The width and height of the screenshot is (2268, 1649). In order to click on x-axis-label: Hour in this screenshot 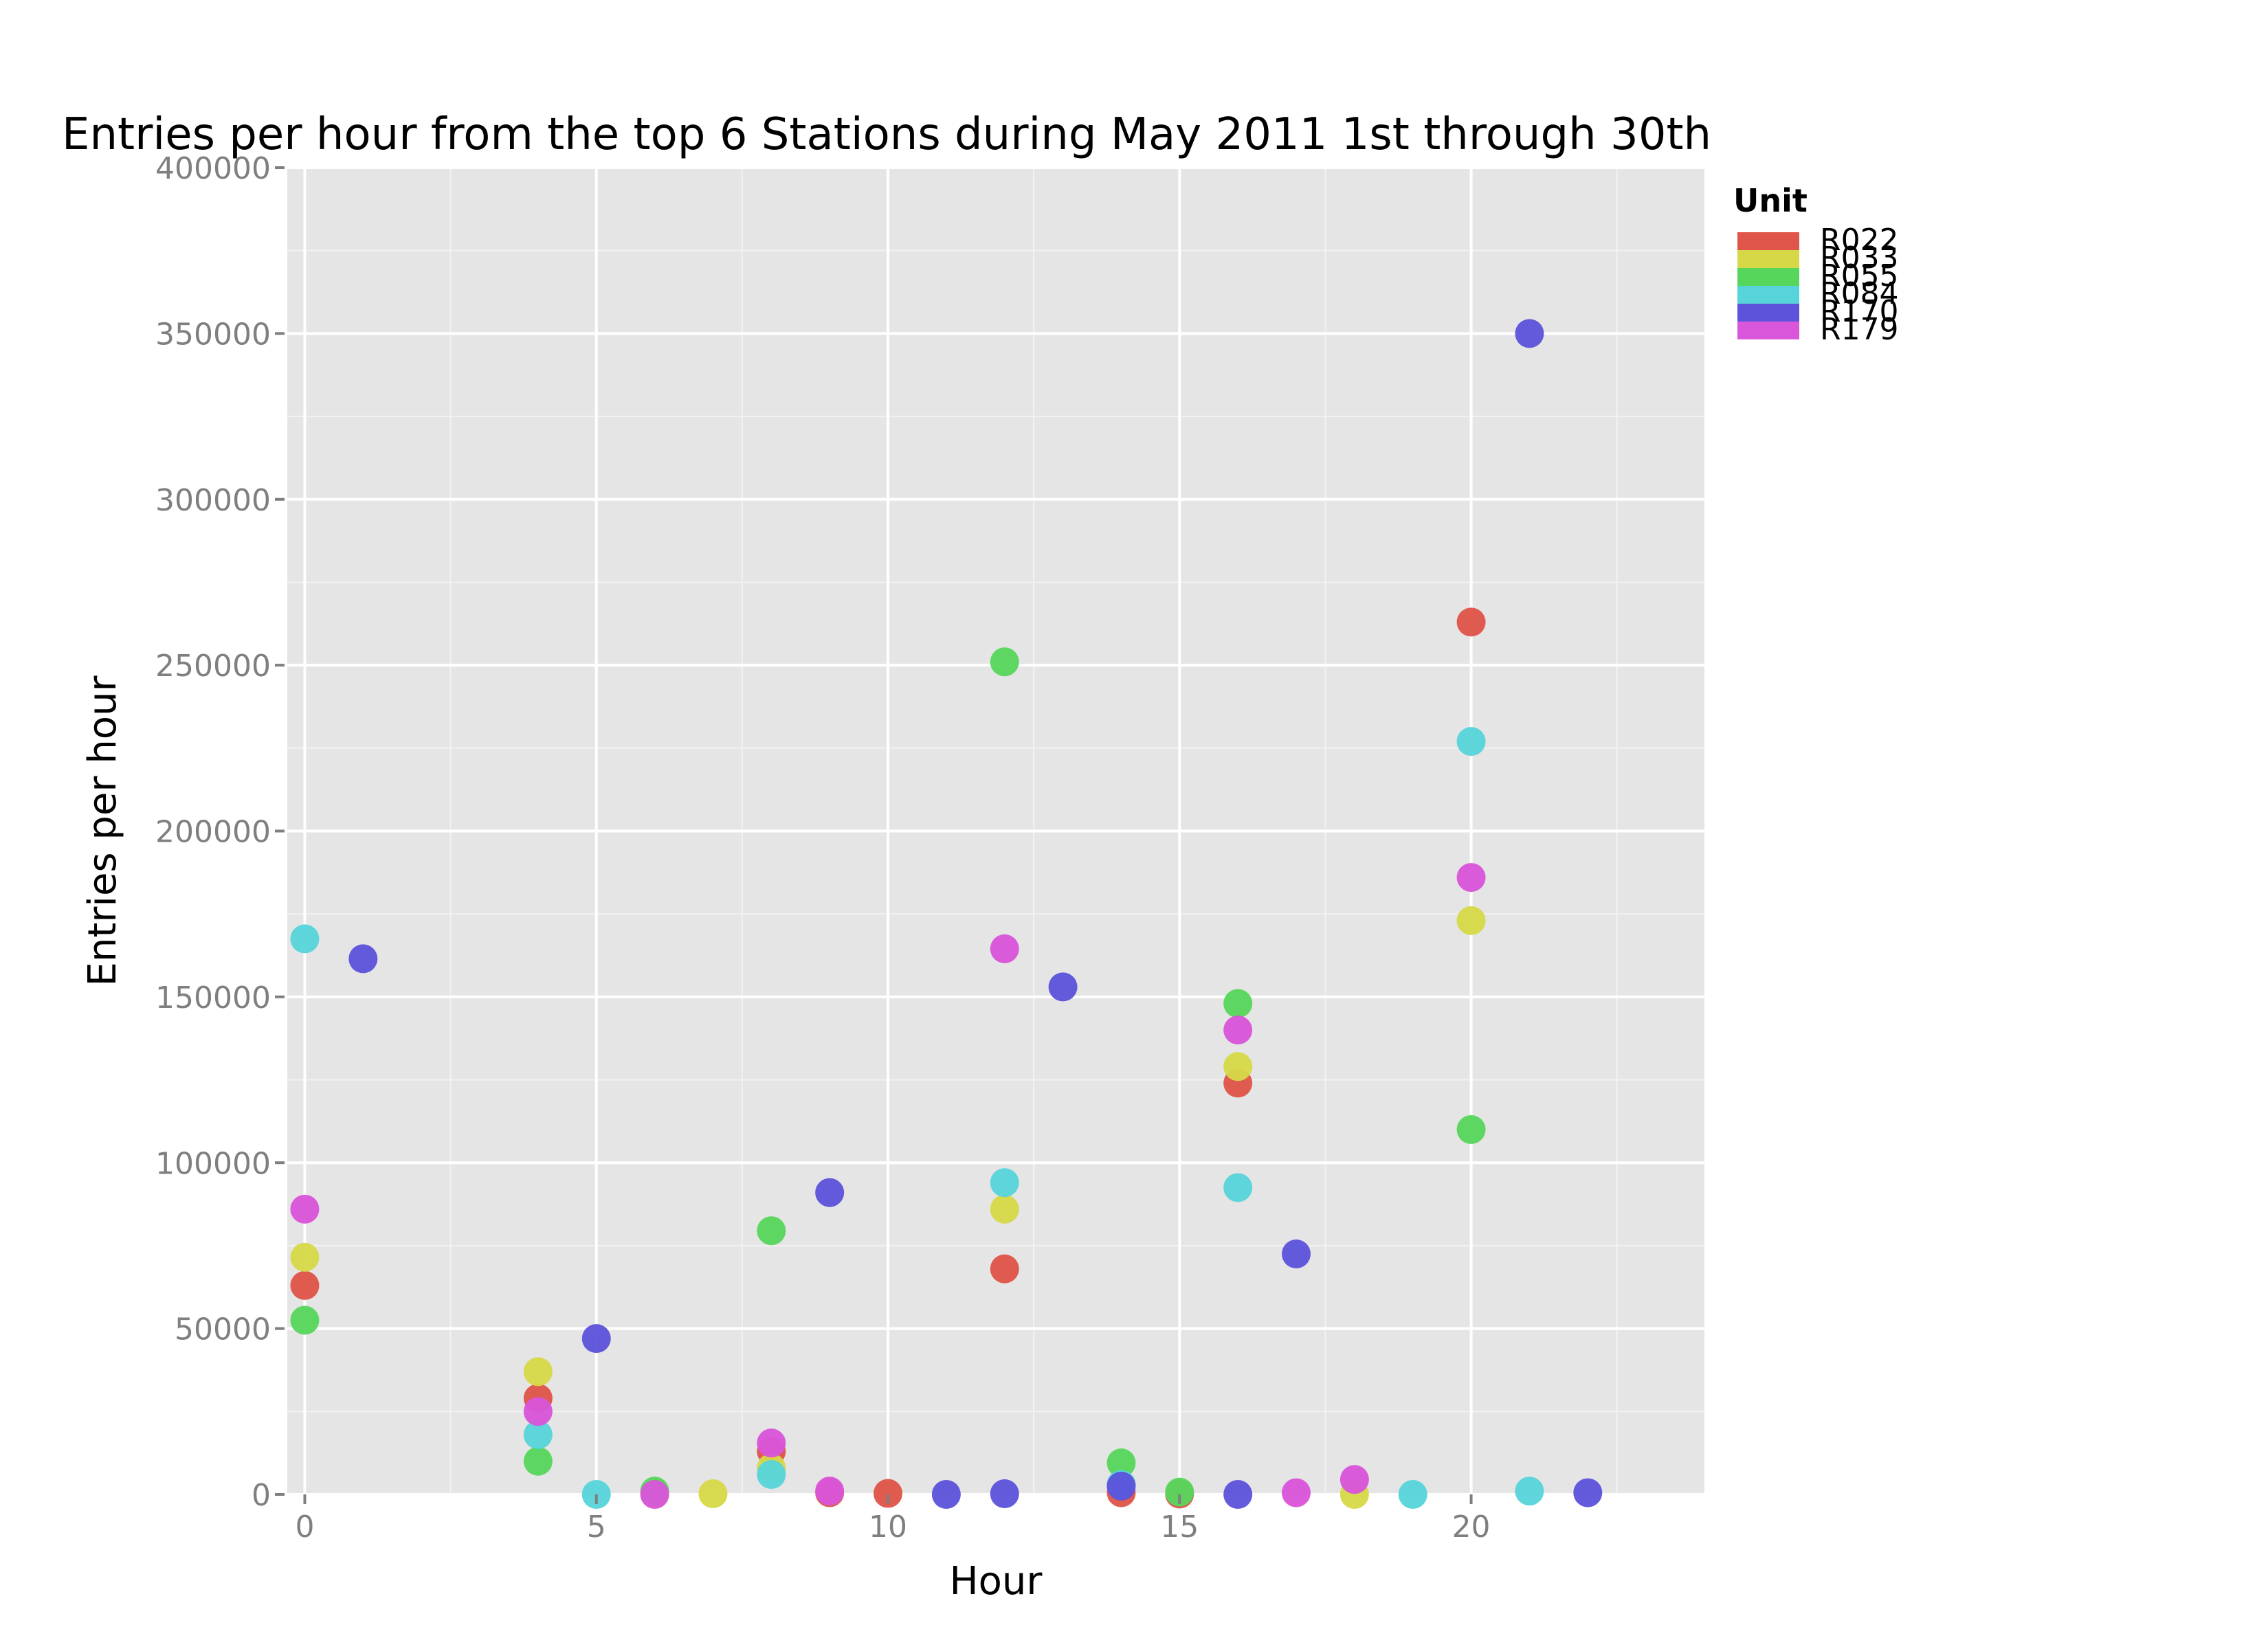, I will do `click(996, 1582)`.